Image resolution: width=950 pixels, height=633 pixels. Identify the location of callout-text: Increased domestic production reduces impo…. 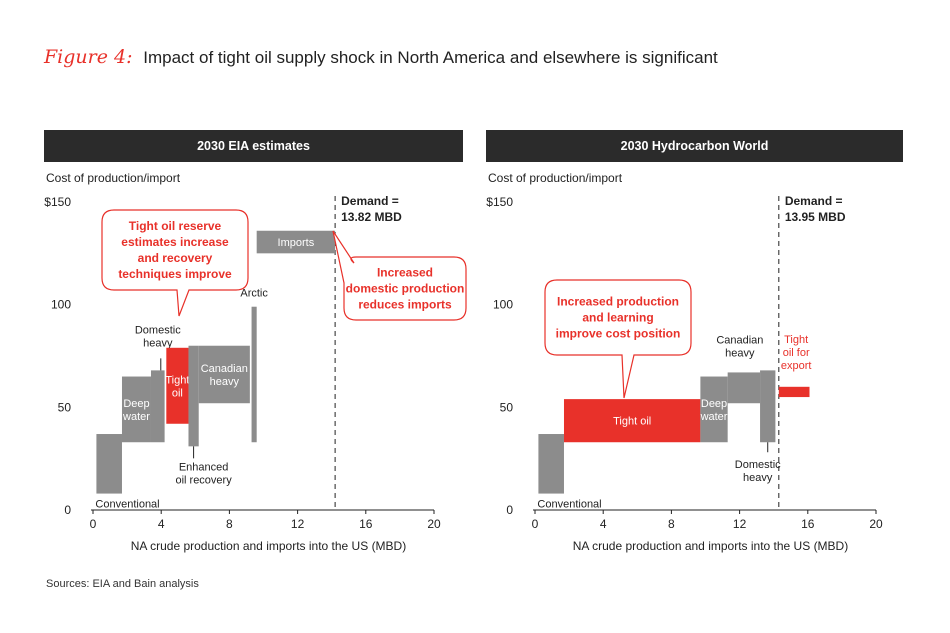
(405, 289).